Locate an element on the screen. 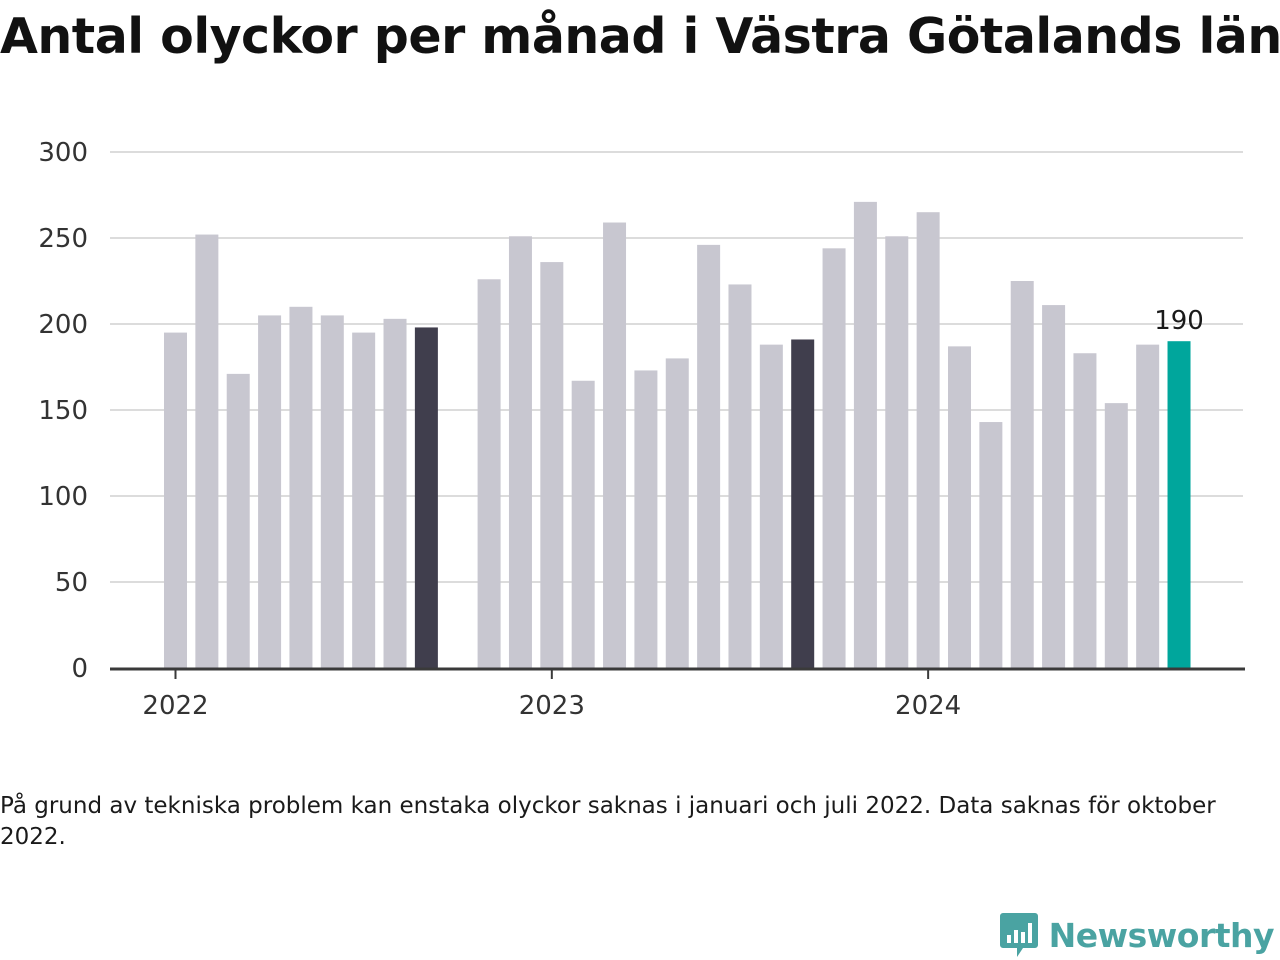 The width and height of the screenshot is (1280, 960). y-tick-label: 250 is located at coordinates (63, 239).